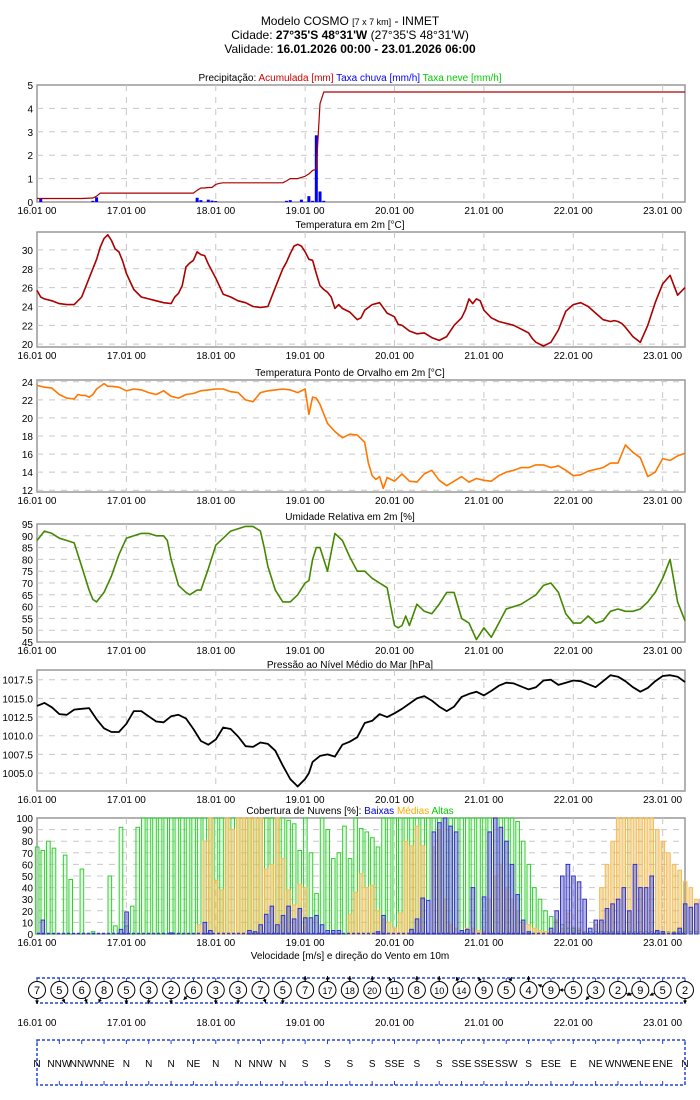 Image resolution: width=700 pixels, height=1100 pixels. What do you see at coordinates (349, 225) in the screenshot?
I see `temperature-title: Temperatura em 2m [°C]` at bounding box center [349, 225].